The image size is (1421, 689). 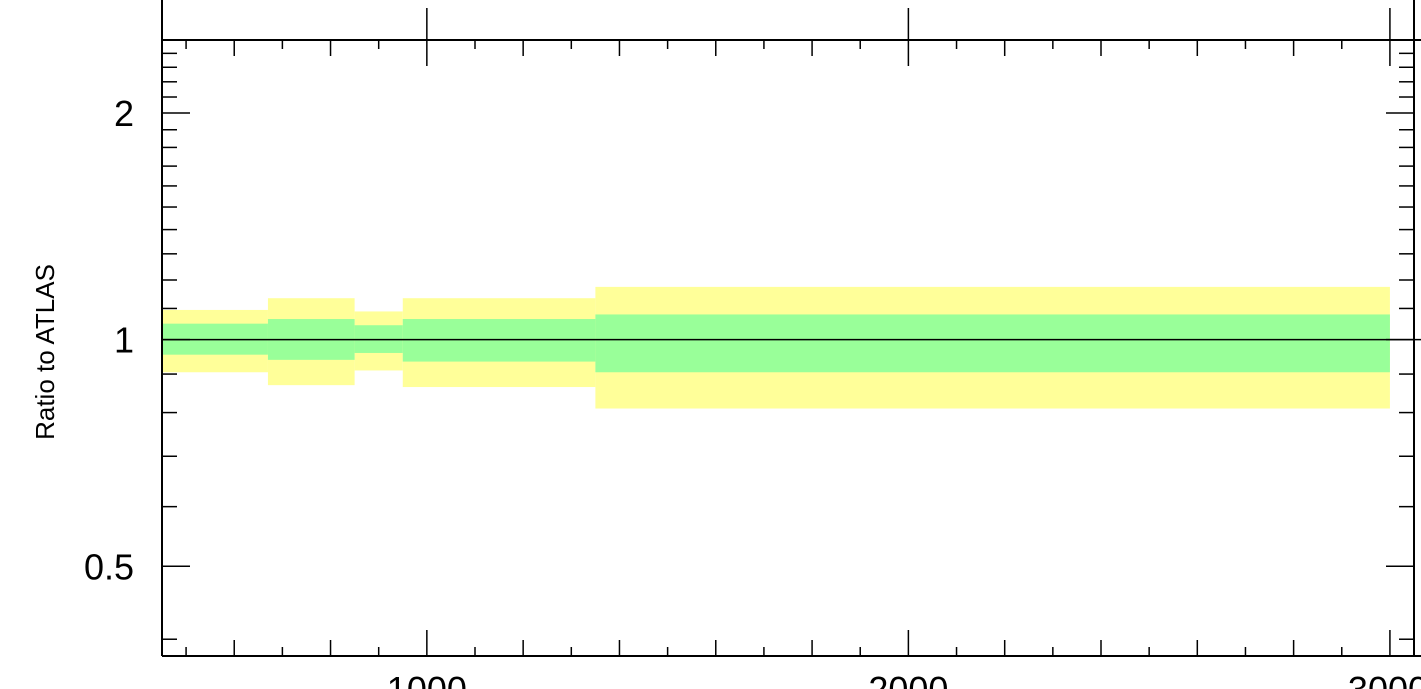 What do you see at coordinates (427, 679) in the screenshot?
I see `x-tick-label-1000: 1000` at bounding box center [427, 679].